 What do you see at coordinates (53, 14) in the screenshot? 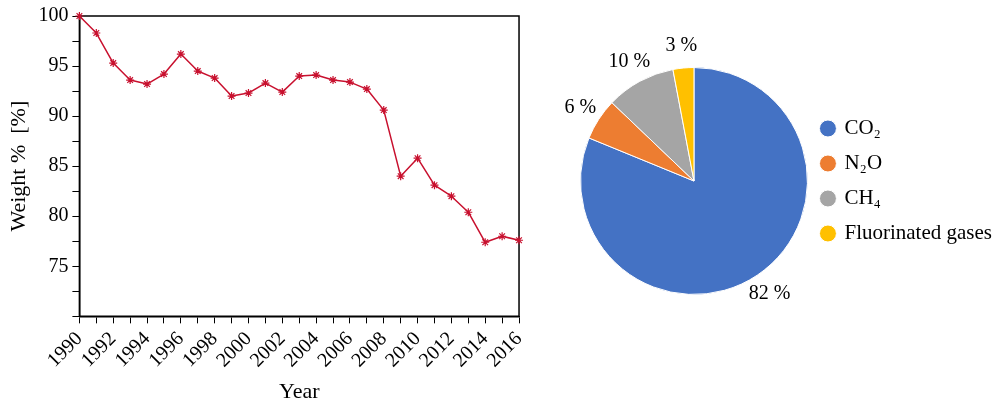
I see `y-tick-label: 100` at bounding box center [53, 14].